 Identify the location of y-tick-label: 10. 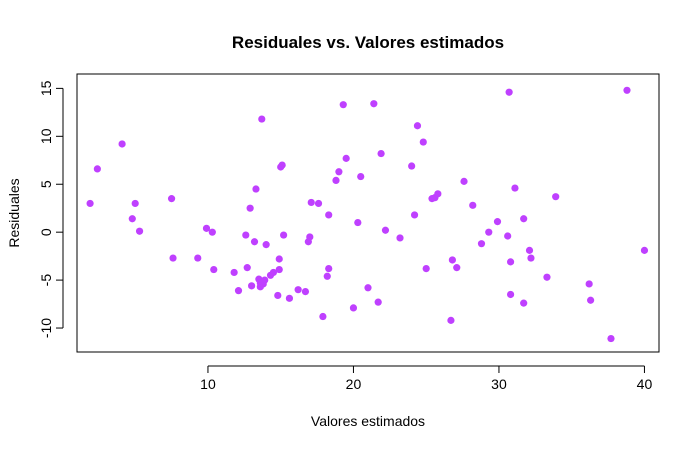
(46, 136).